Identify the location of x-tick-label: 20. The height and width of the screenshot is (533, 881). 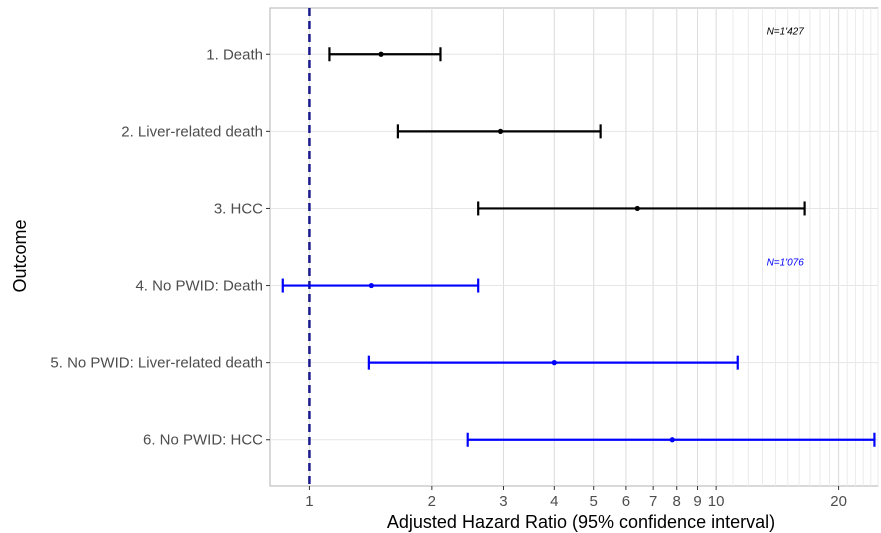
(838, 501).